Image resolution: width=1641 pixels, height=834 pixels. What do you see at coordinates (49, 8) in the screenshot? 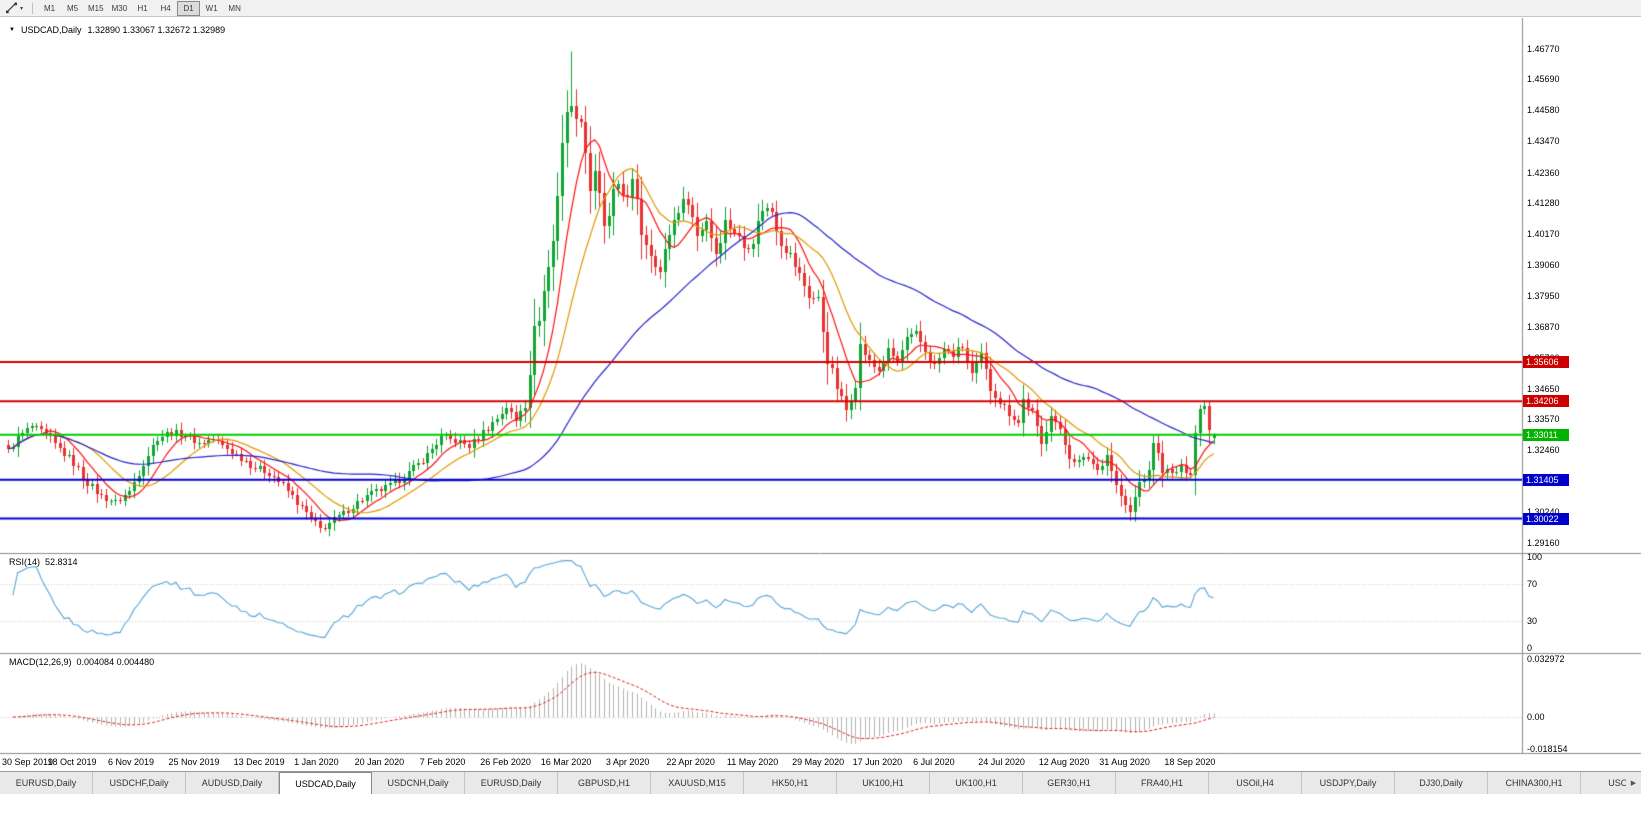
I see `timeframe-button-m1: M1` at bounding box center [49, 8].